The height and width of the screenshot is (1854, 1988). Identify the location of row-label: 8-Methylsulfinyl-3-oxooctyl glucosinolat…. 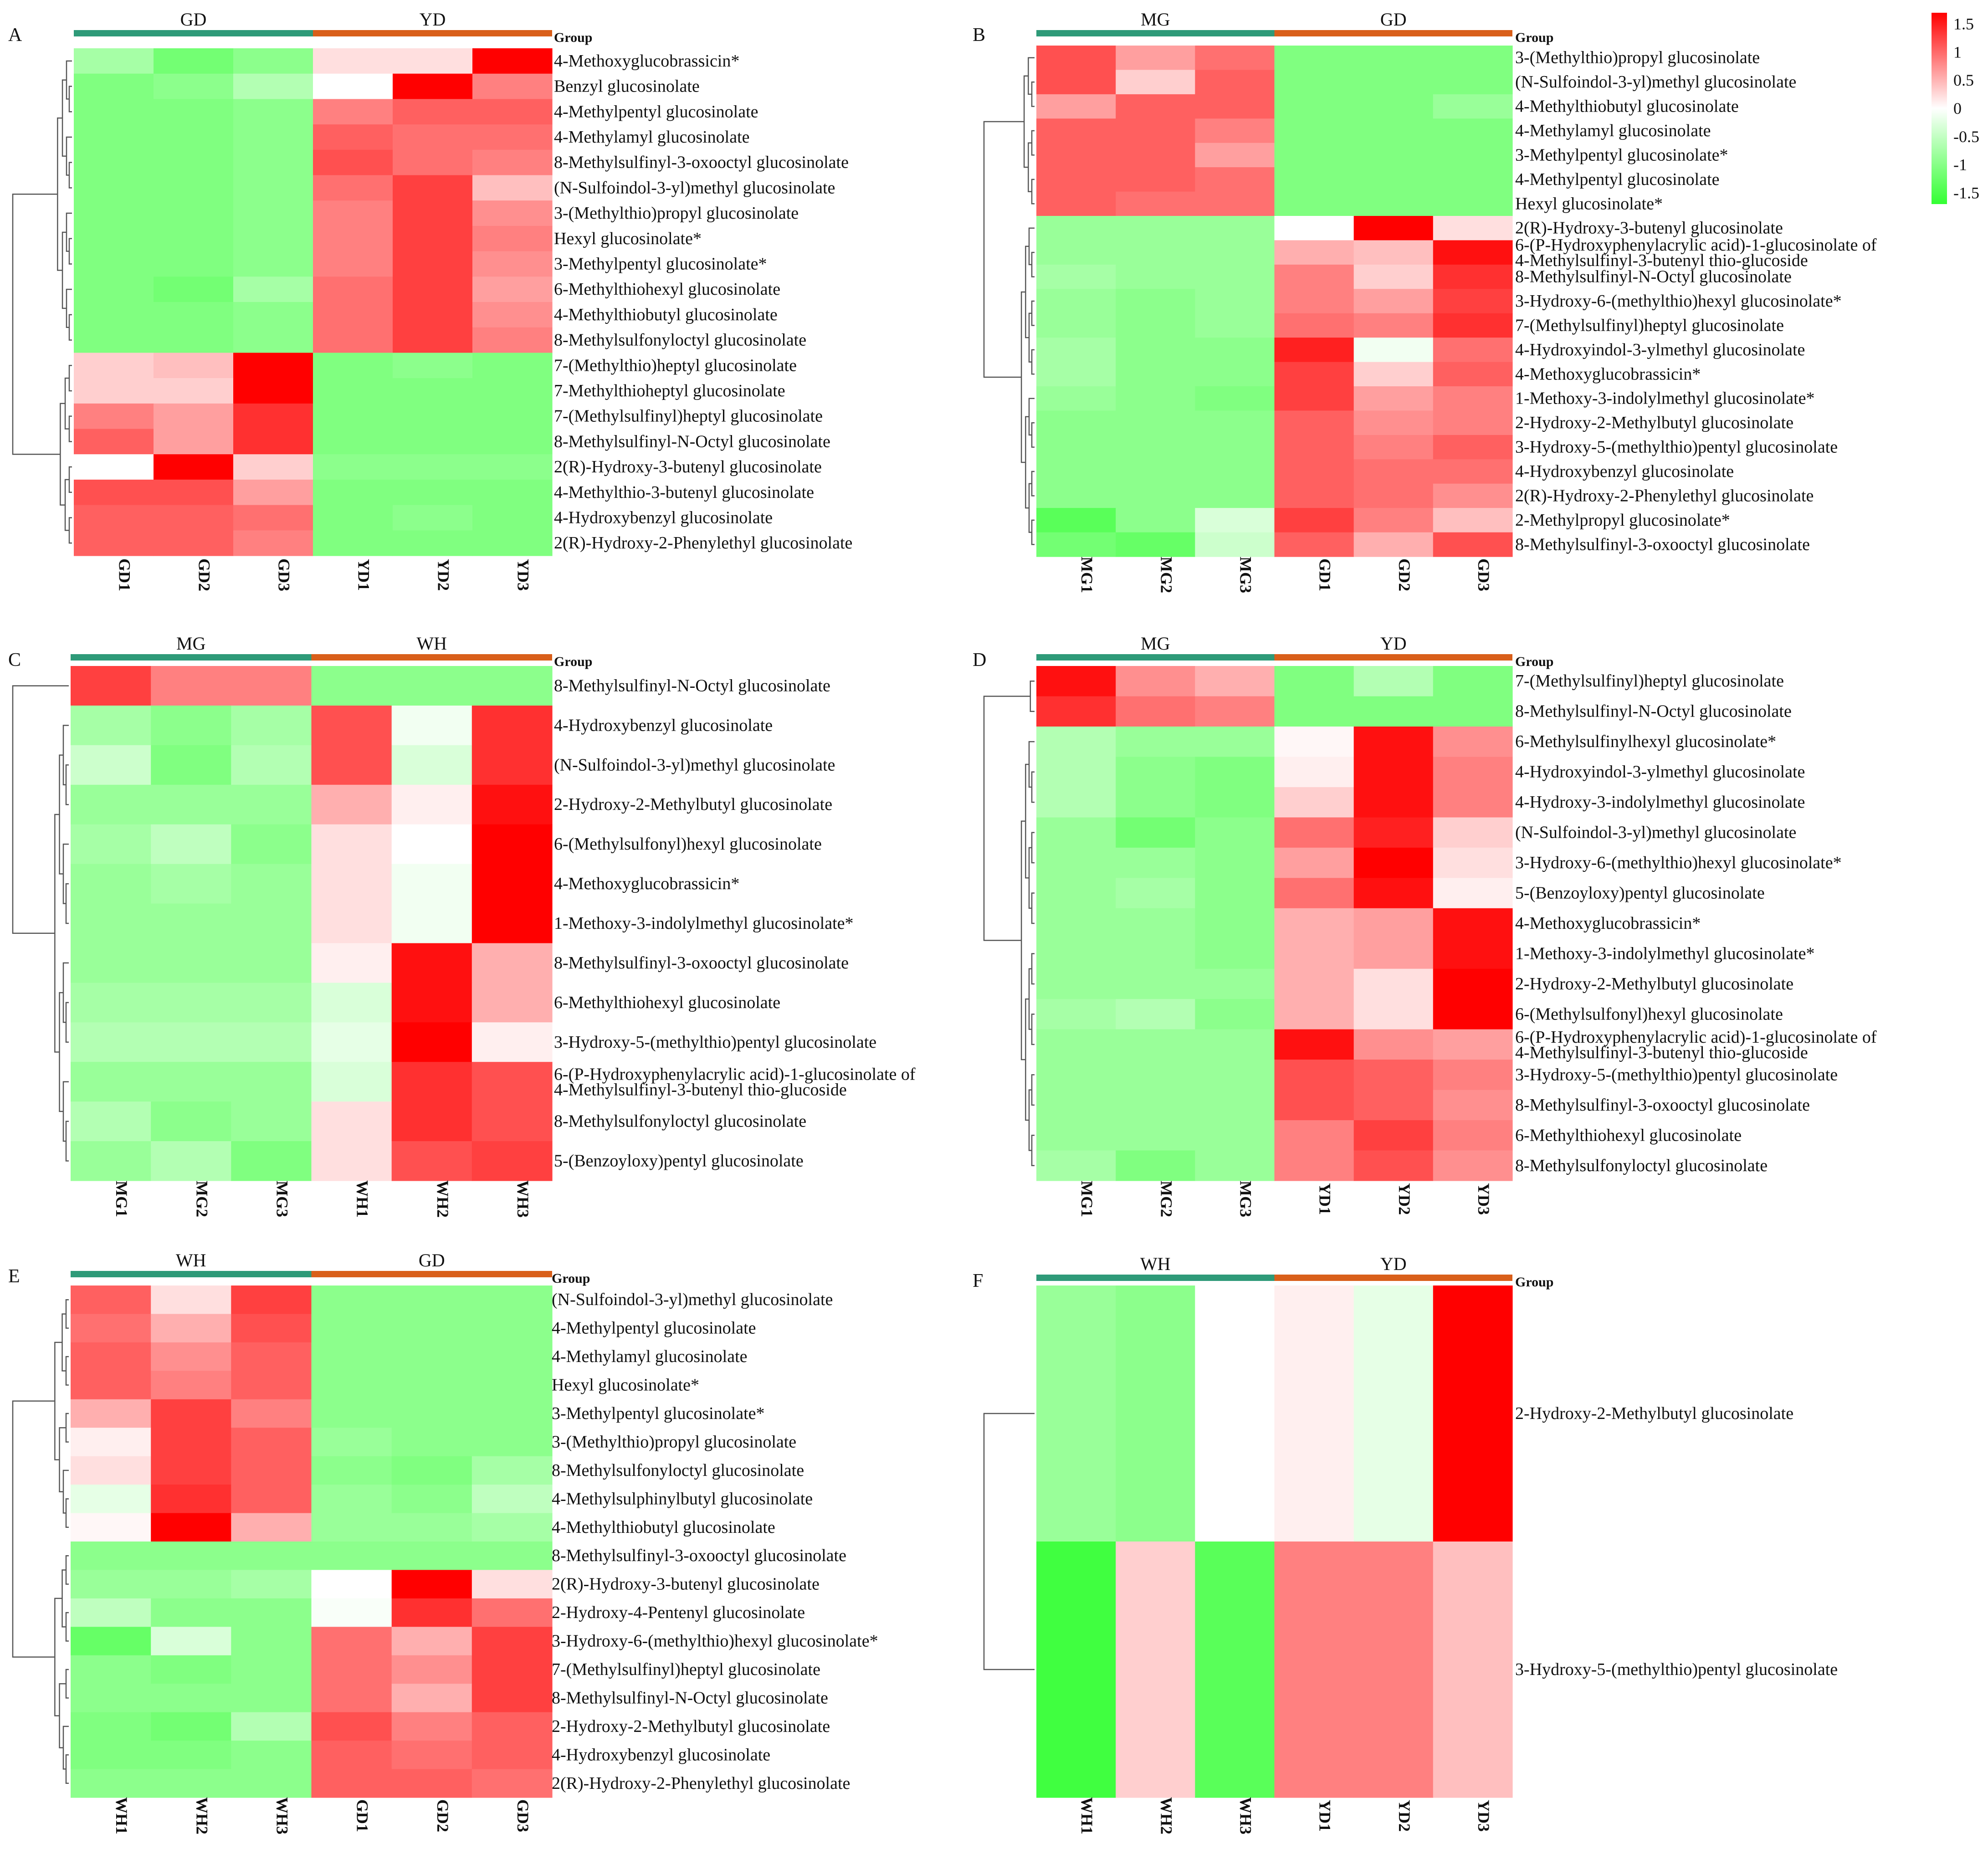
(1662, 1105).